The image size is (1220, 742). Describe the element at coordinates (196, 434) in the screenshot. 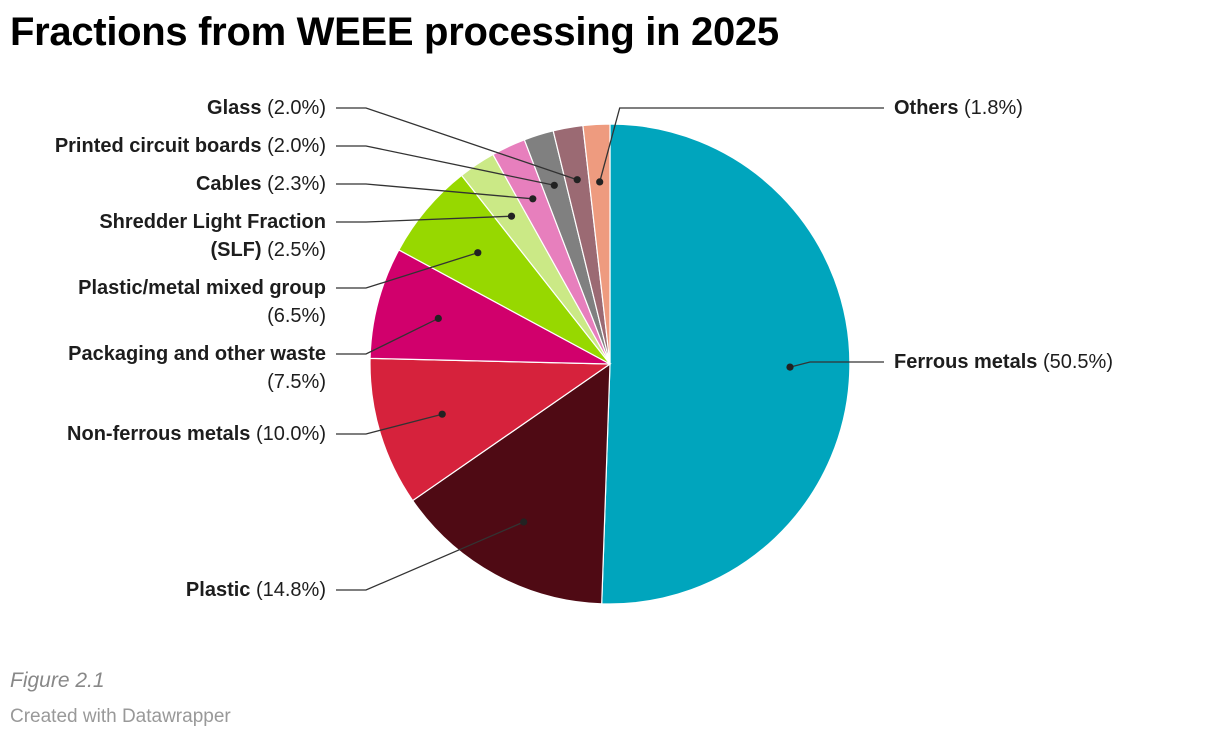

I see `slice-label-non-ferrous-metals: Non-ferrous metals (10.0%)` at that location.